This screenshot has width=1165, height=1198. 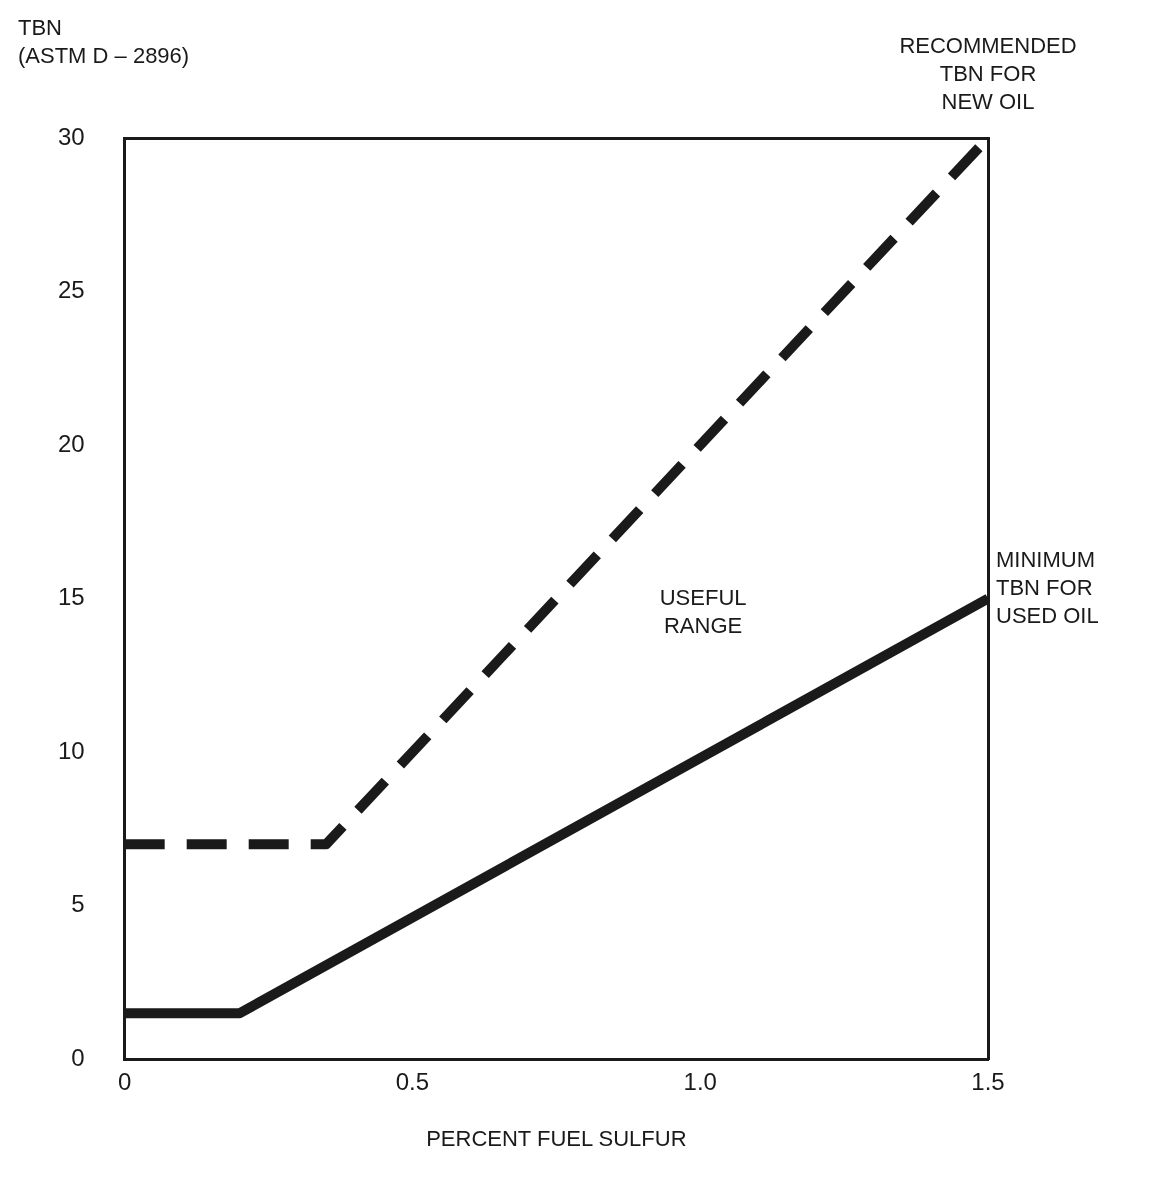 I want to click on y-tick-label: 5, so click(x=78, y=904).